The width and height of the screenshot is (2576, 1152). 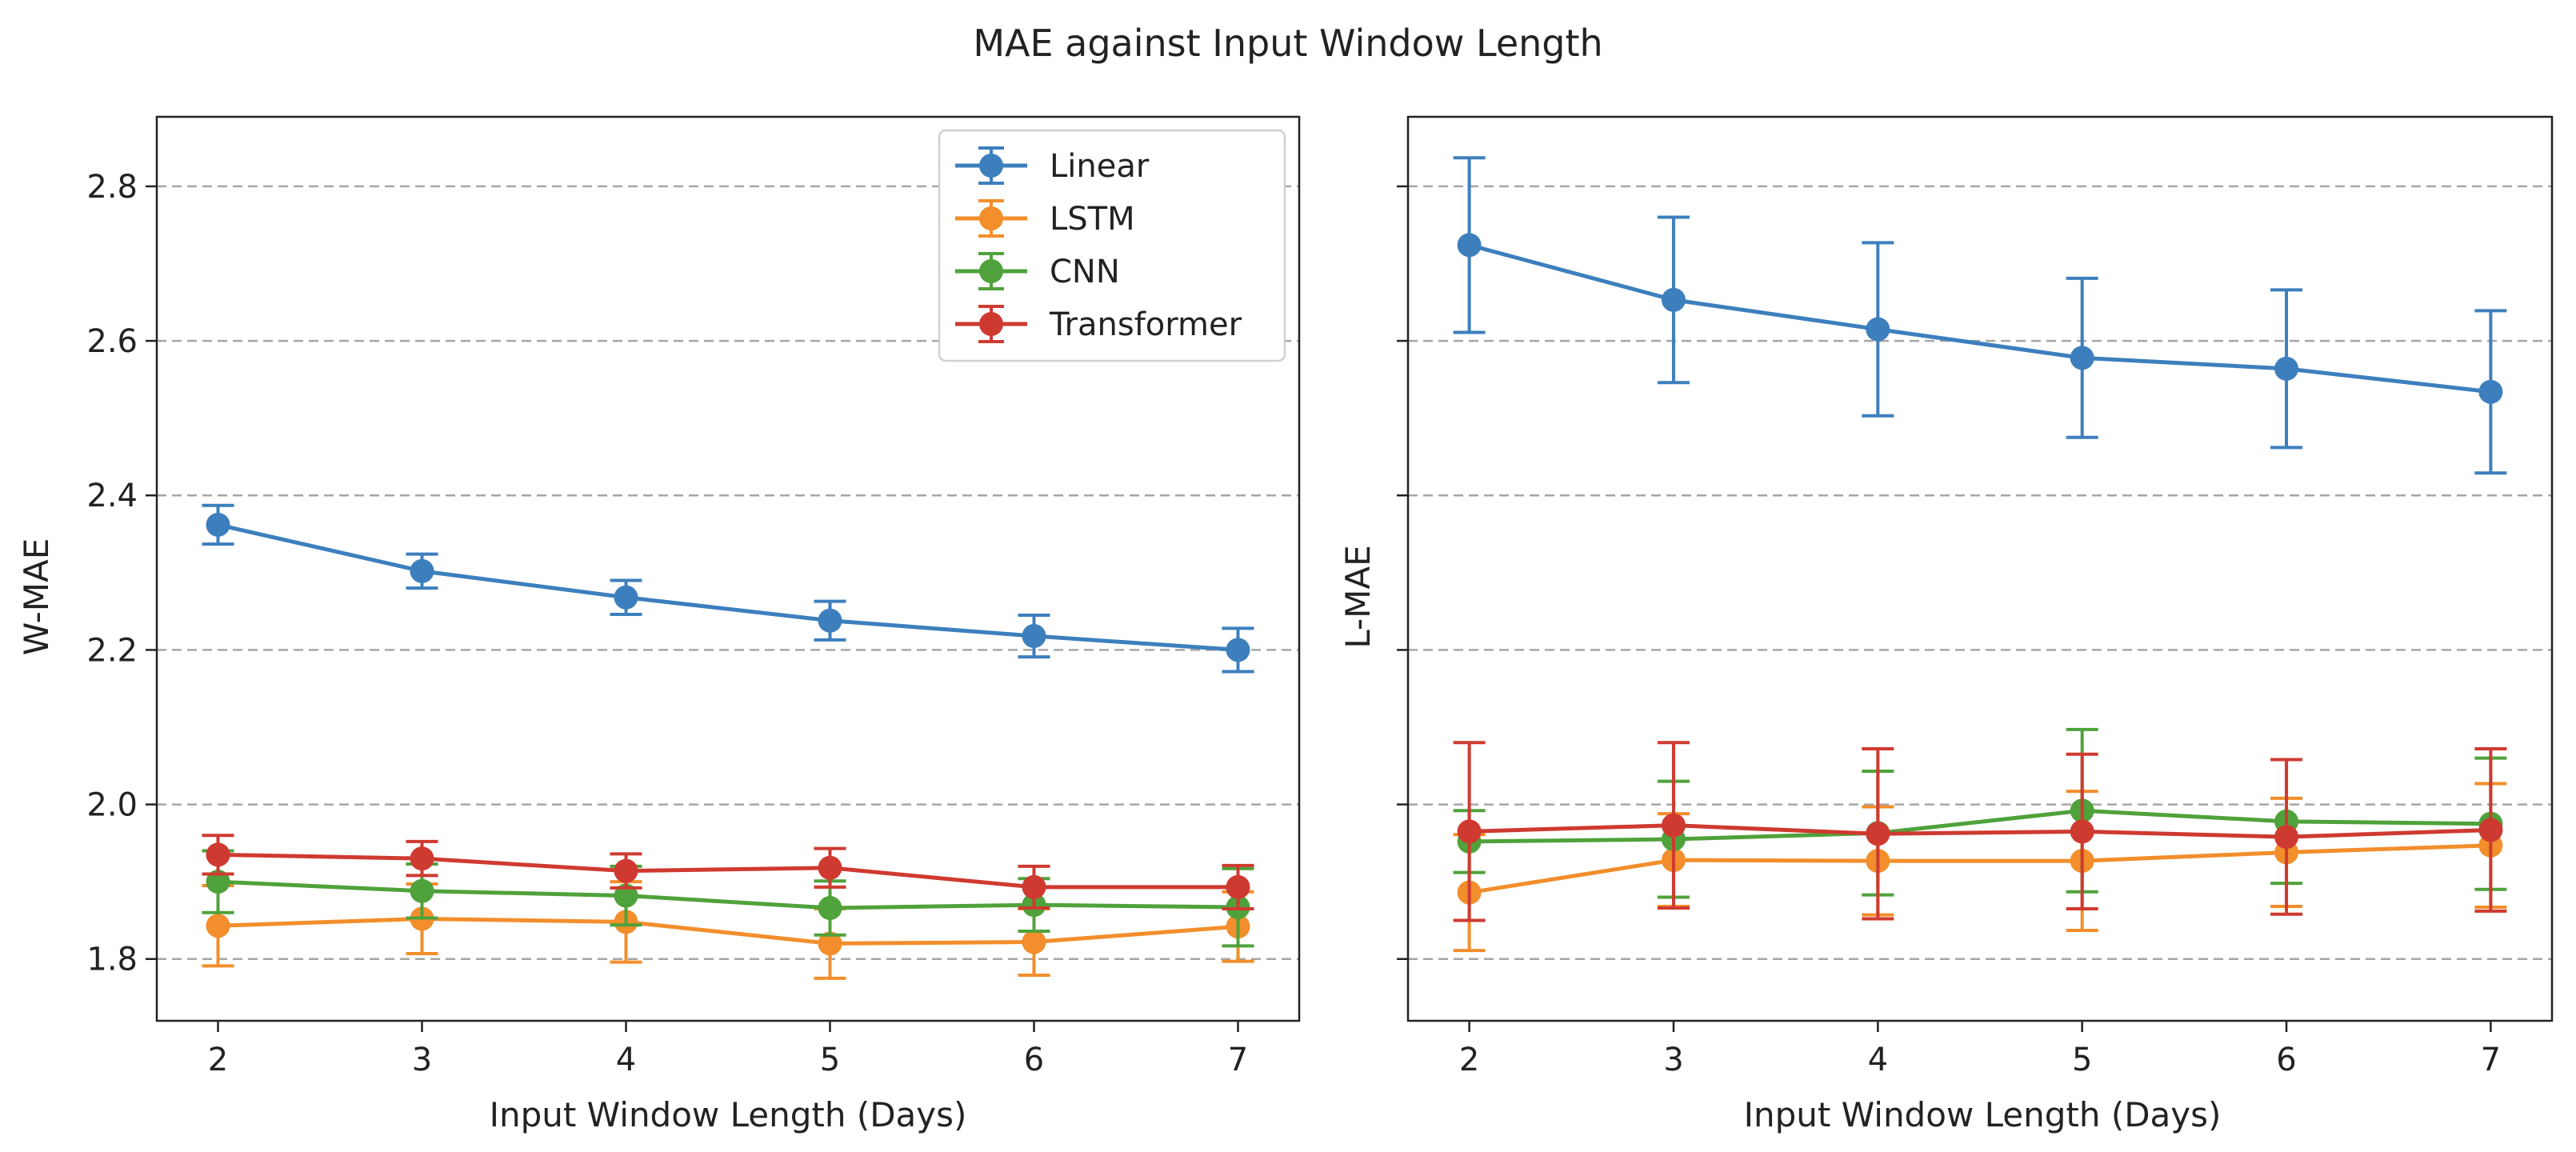 I want to click on w-mae-x-tick-label: 3, so click(x=422, y=1060).